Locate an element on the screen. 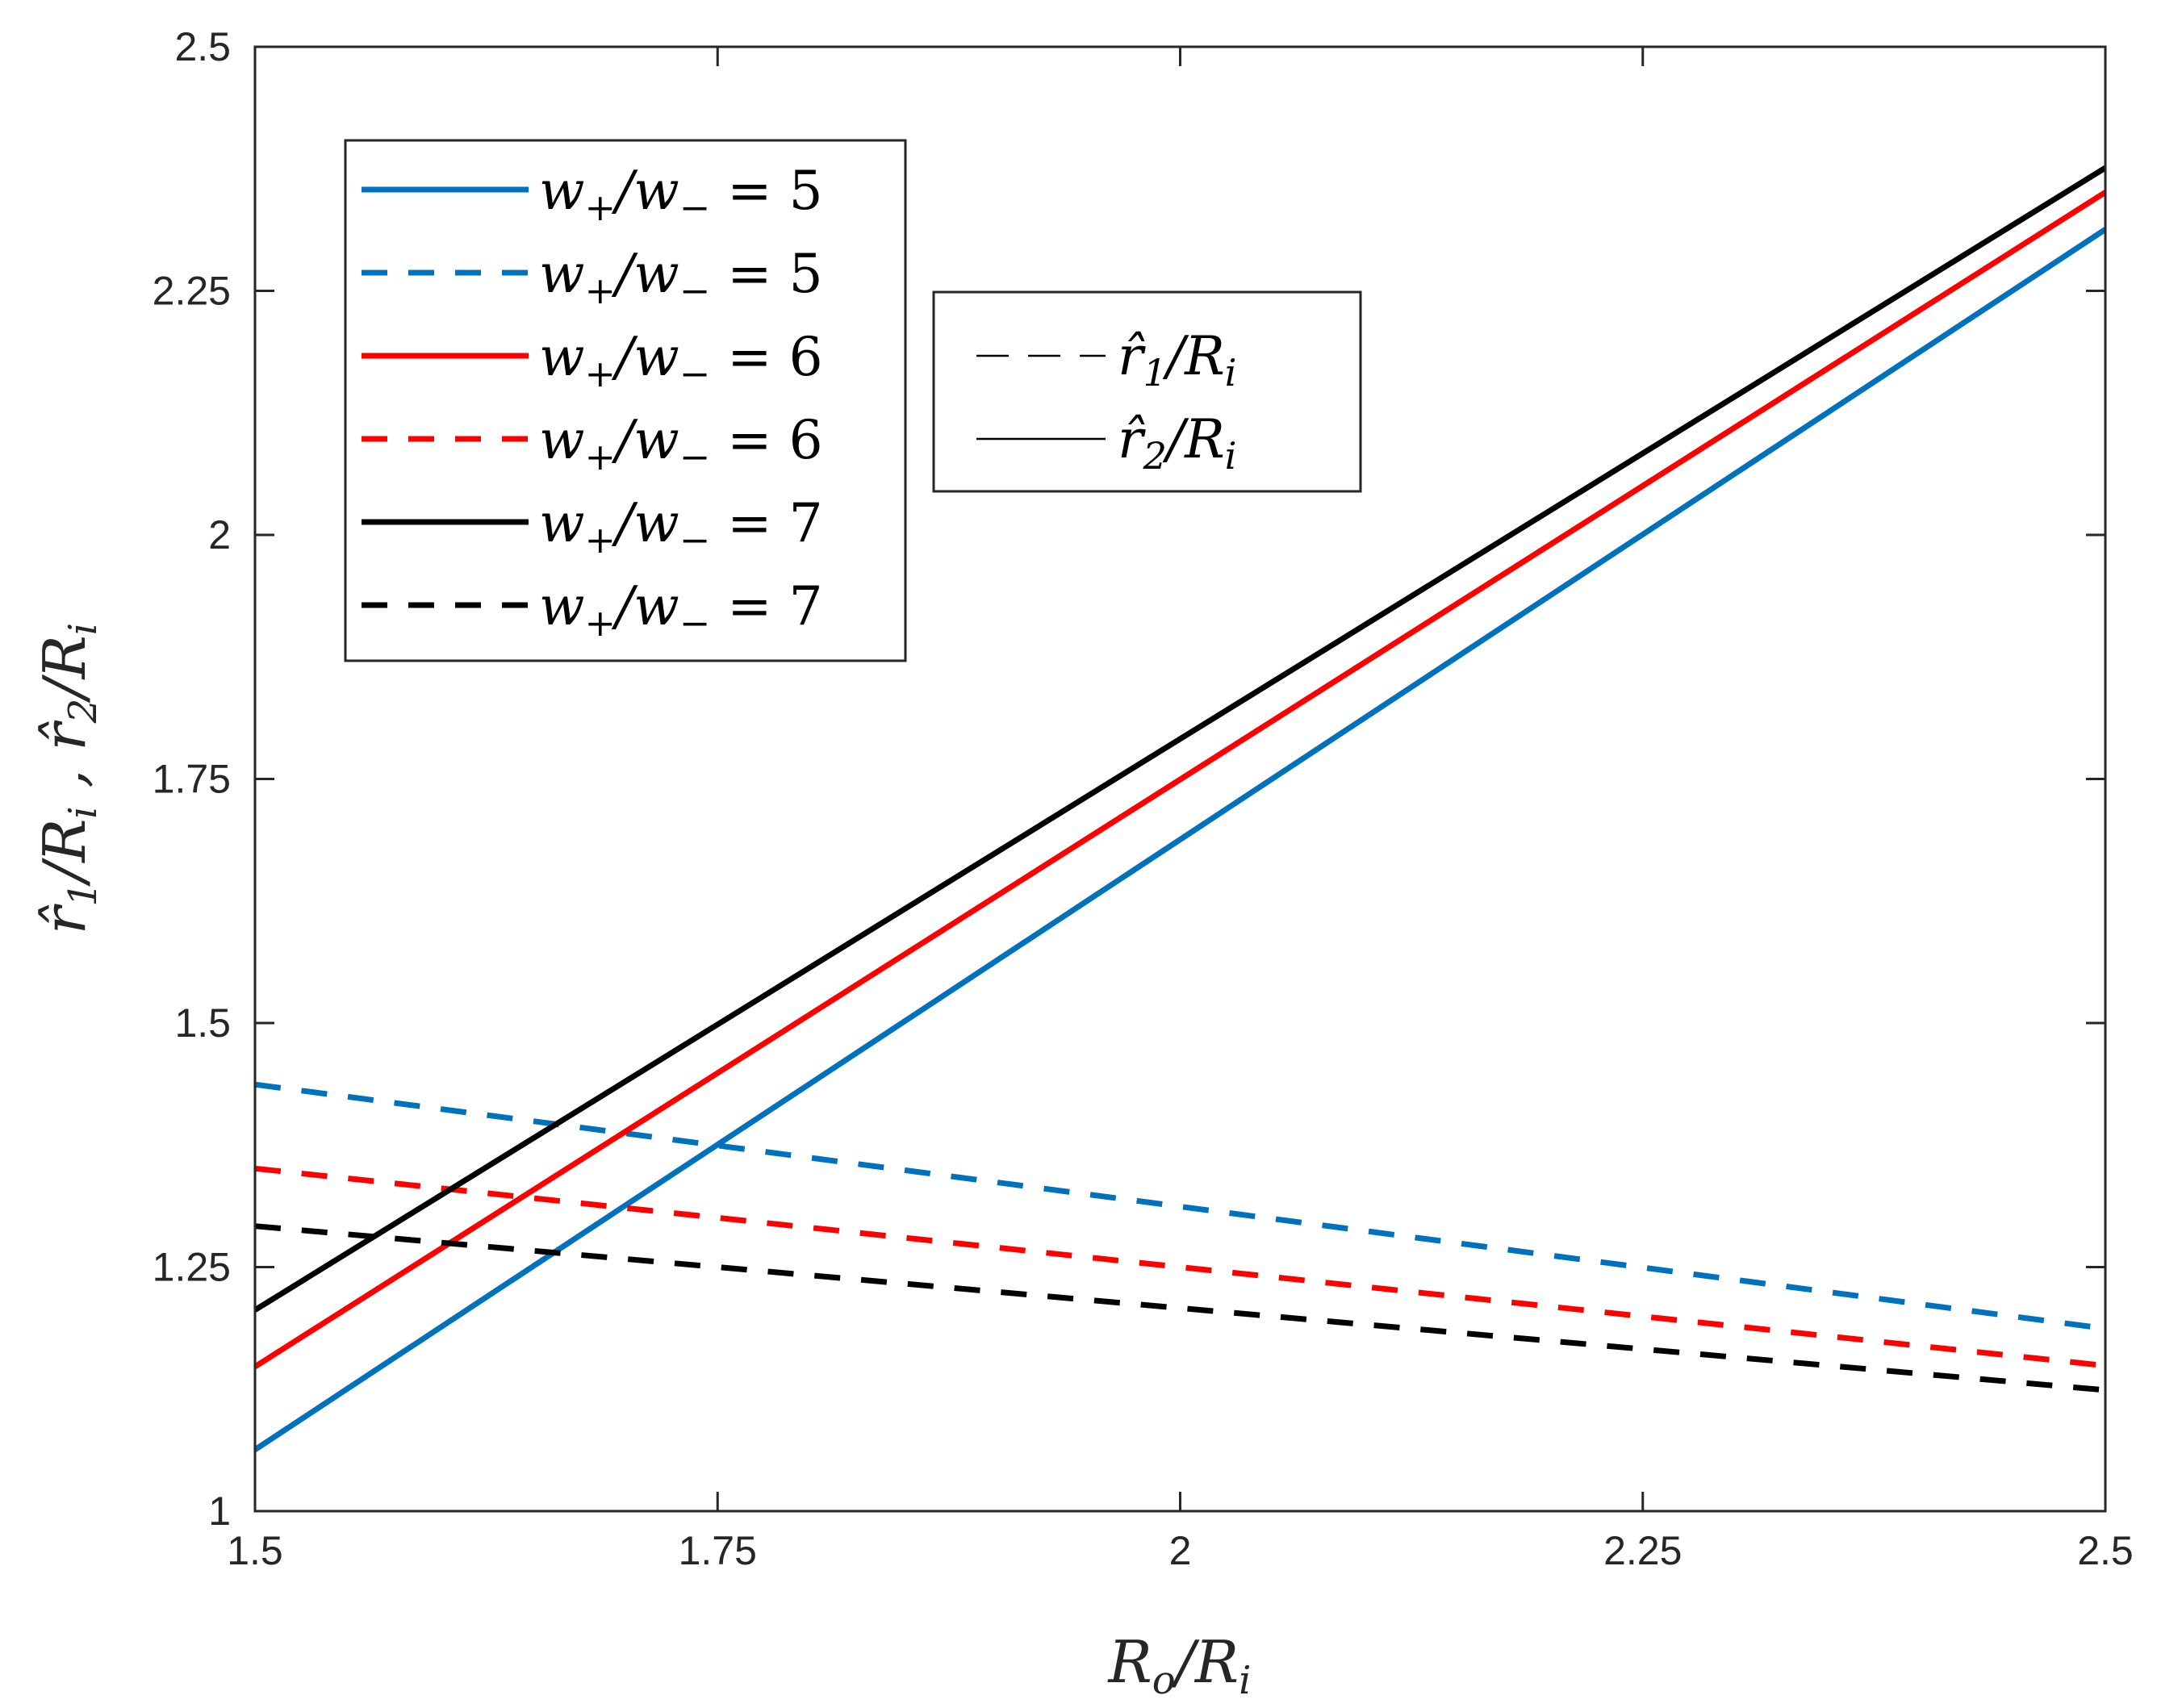 The width and height of the screenshot is (2157, 1708). x-tick-label: 1.5 is located at coordinates (255, 1550).